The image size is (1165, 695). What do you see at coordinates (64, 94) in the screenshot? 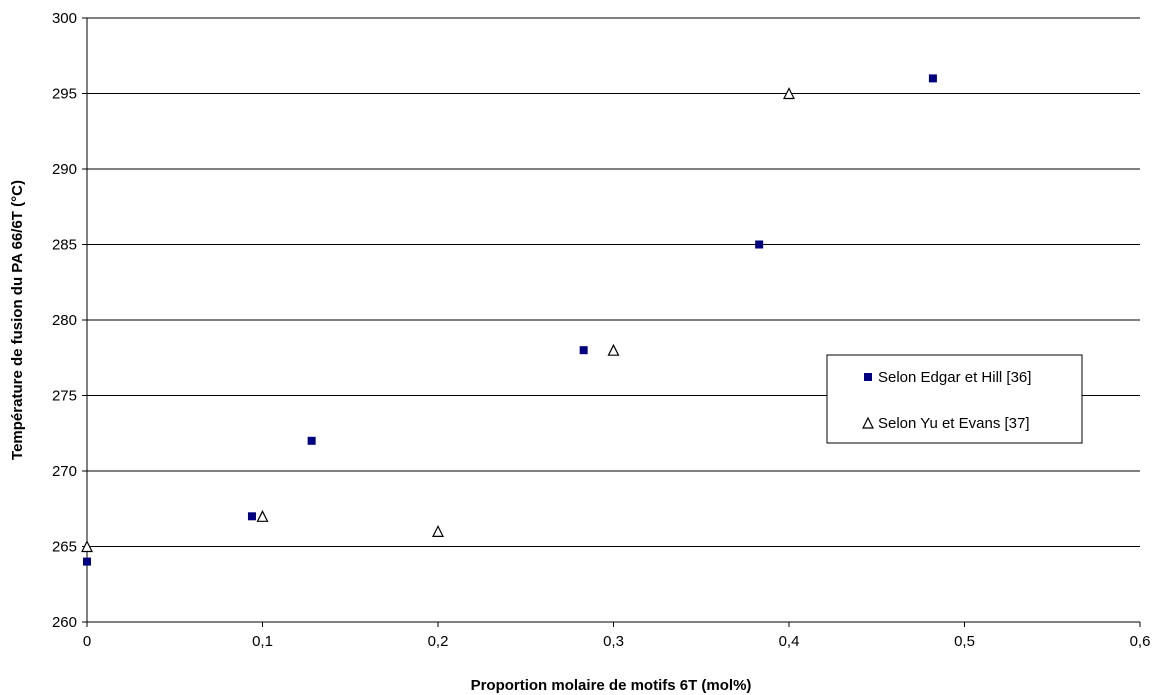
I see `y-tick-label: 295` at bounding box center [64, 94].